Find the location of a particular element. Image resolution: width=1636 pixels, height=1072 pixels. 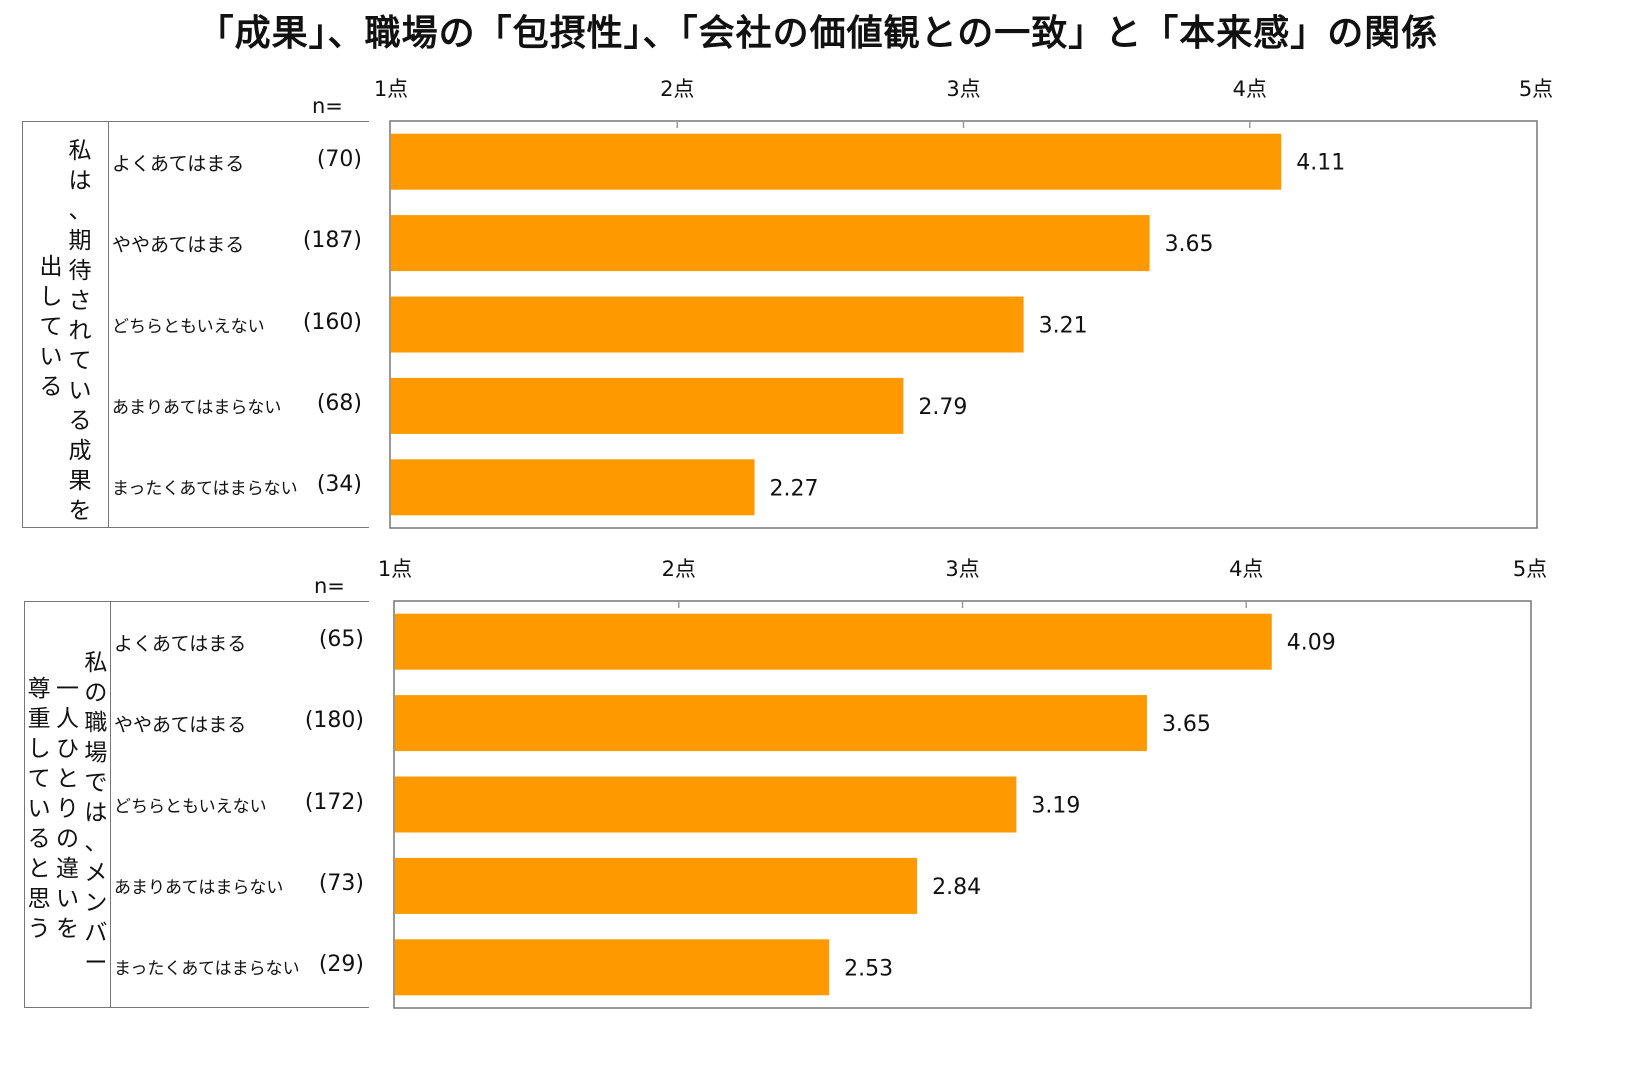

sample-count: (73) is located at coordinates (341, 883).